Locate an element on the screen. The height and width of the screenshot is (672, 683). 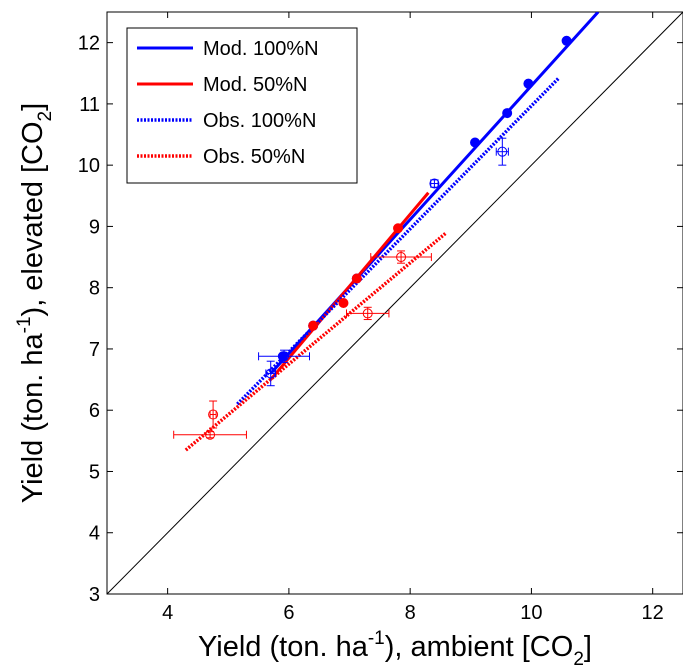
x-tick-label: 12 is located at coordinates (653, 613).